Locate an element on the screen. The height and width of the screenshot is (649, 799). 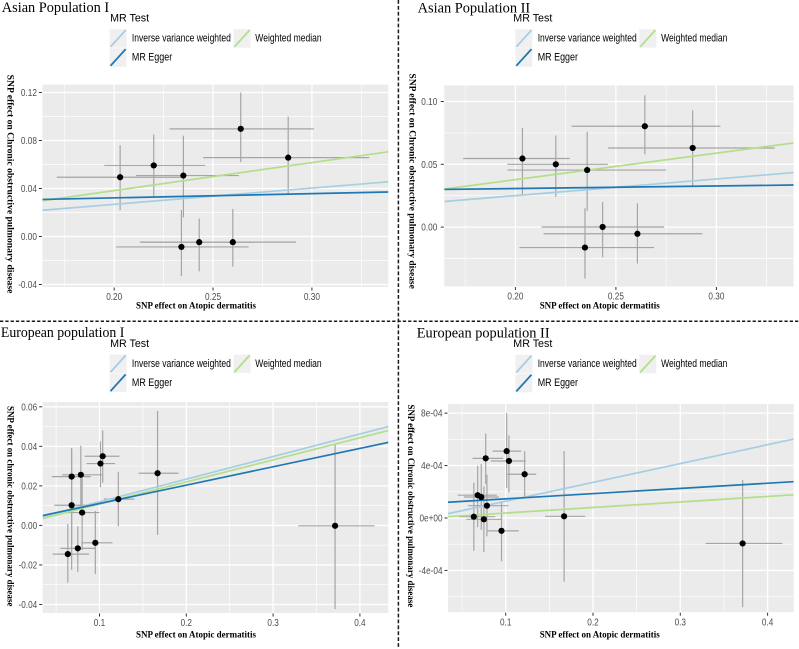
svg-text: 0.02 is located at coordinates (29, 486).